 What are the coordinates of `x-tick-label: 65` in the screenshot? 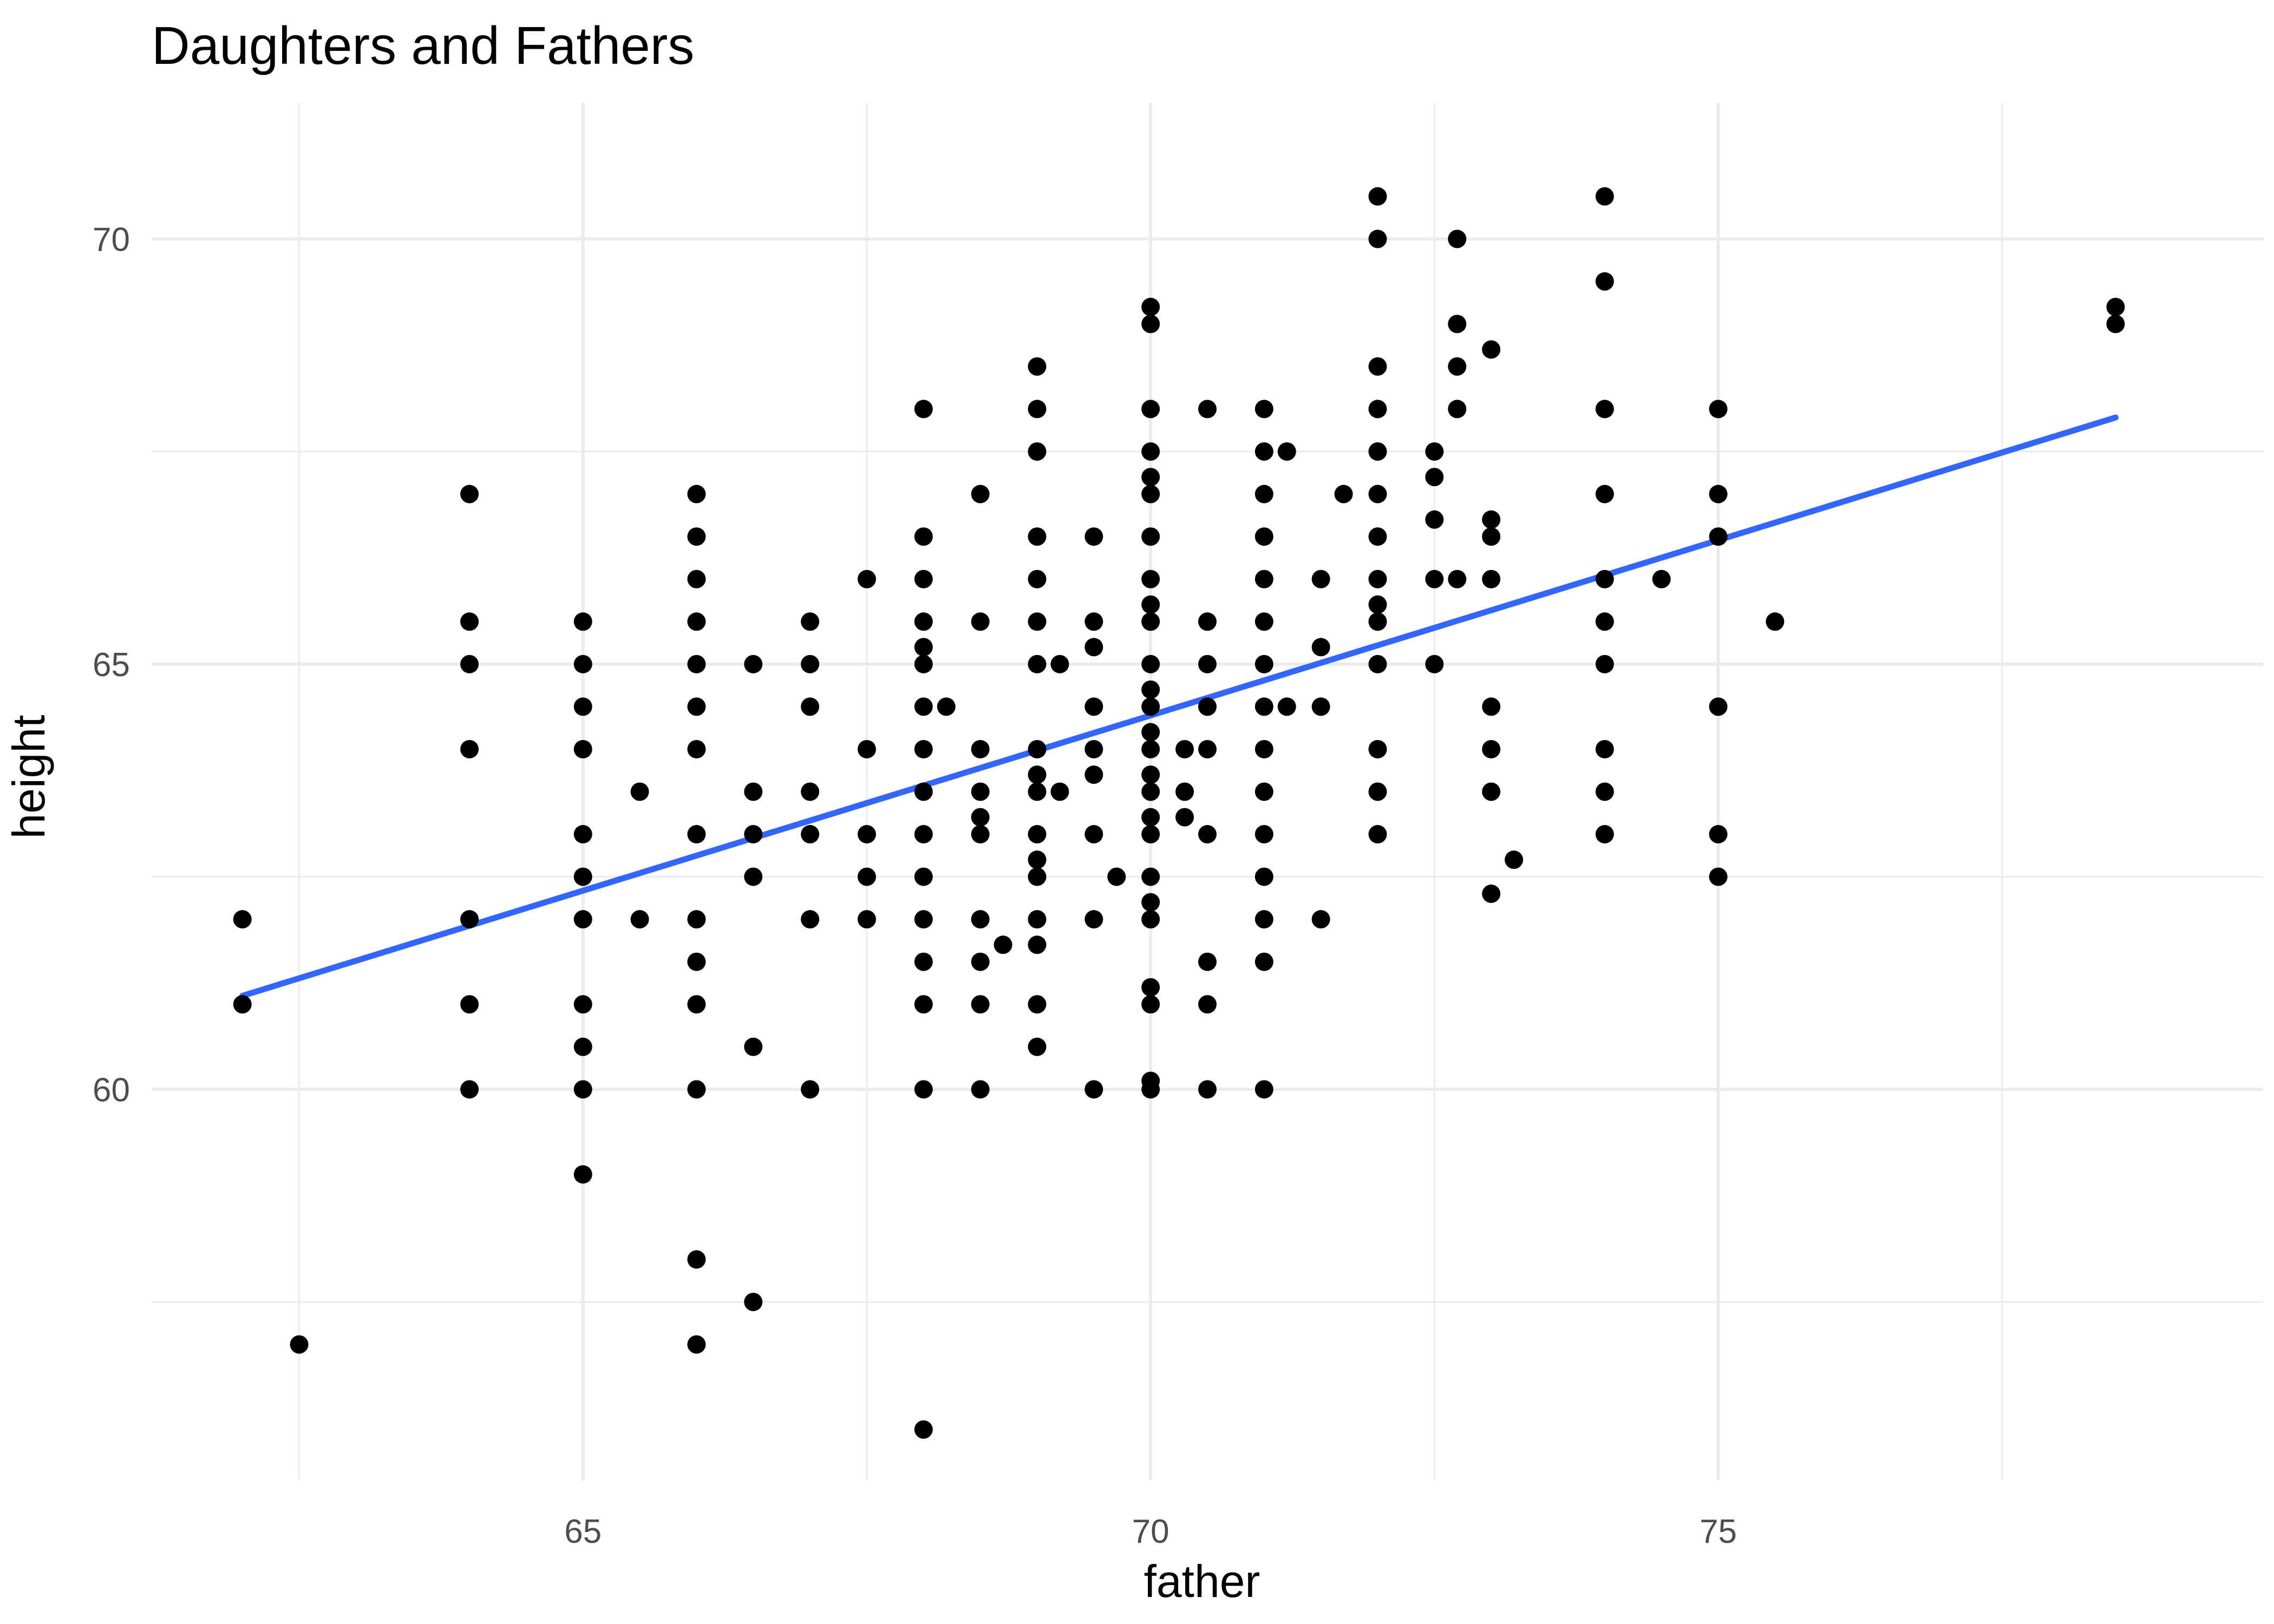 It's located at (583, 1532).